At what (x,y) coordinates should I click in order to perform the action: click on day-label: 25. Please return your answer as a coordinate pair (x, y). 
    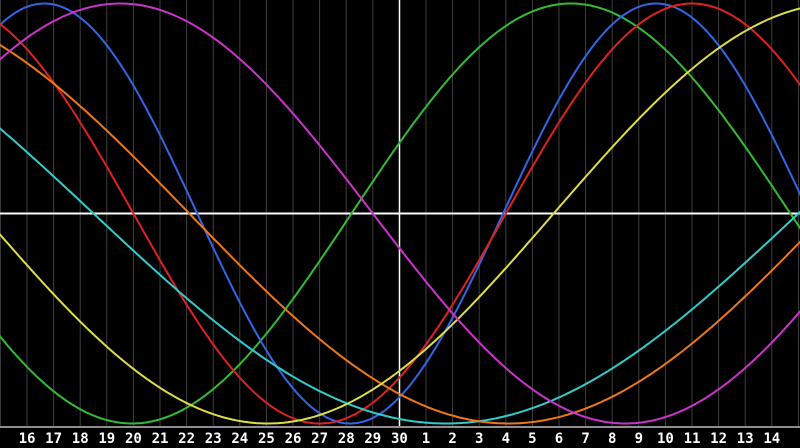
    Looking at the image, I should click on (266, 439).